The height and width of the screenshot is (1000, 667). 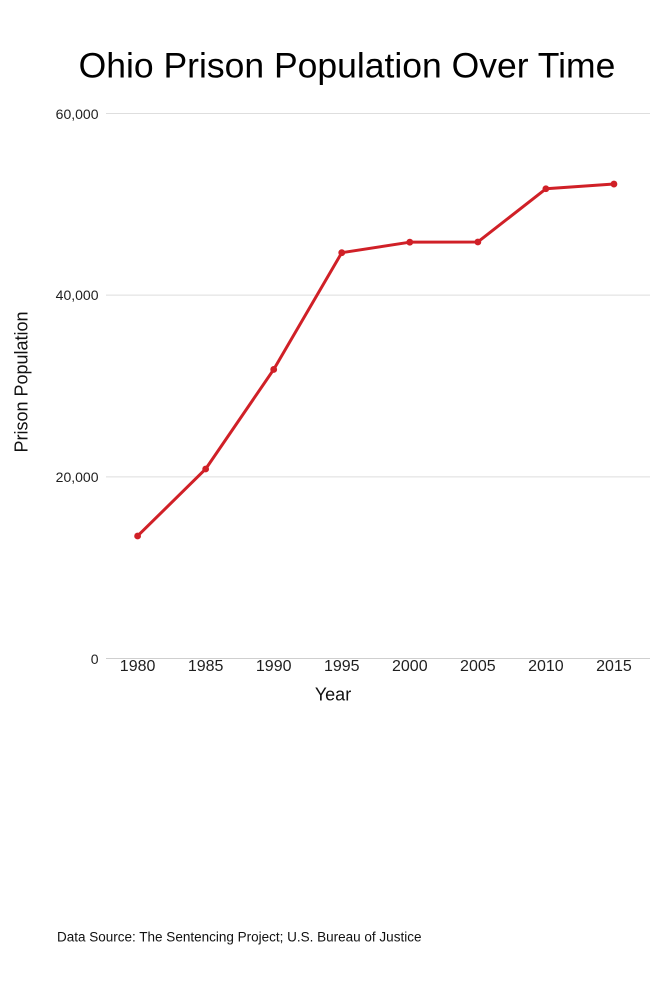 What do you see at coordinates (77, 113) in the screenshot?
I see `y-tick-label: 60,000` at bounding box center [77, 113].